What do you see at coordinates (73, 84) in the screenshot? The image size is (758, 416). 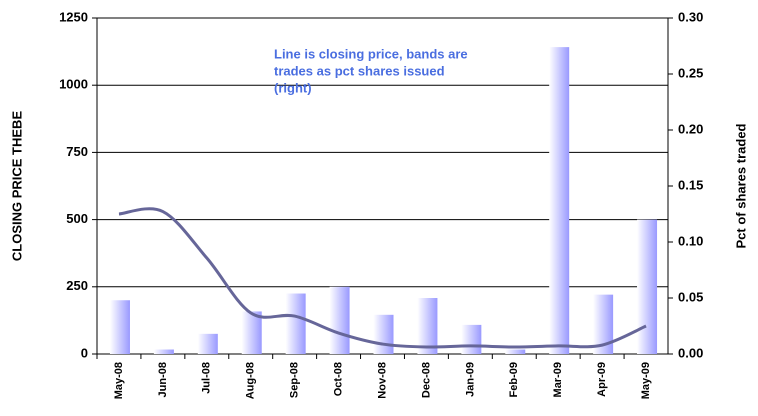 I see `y-tick-label: 1000` at bounding box center [73, 84].